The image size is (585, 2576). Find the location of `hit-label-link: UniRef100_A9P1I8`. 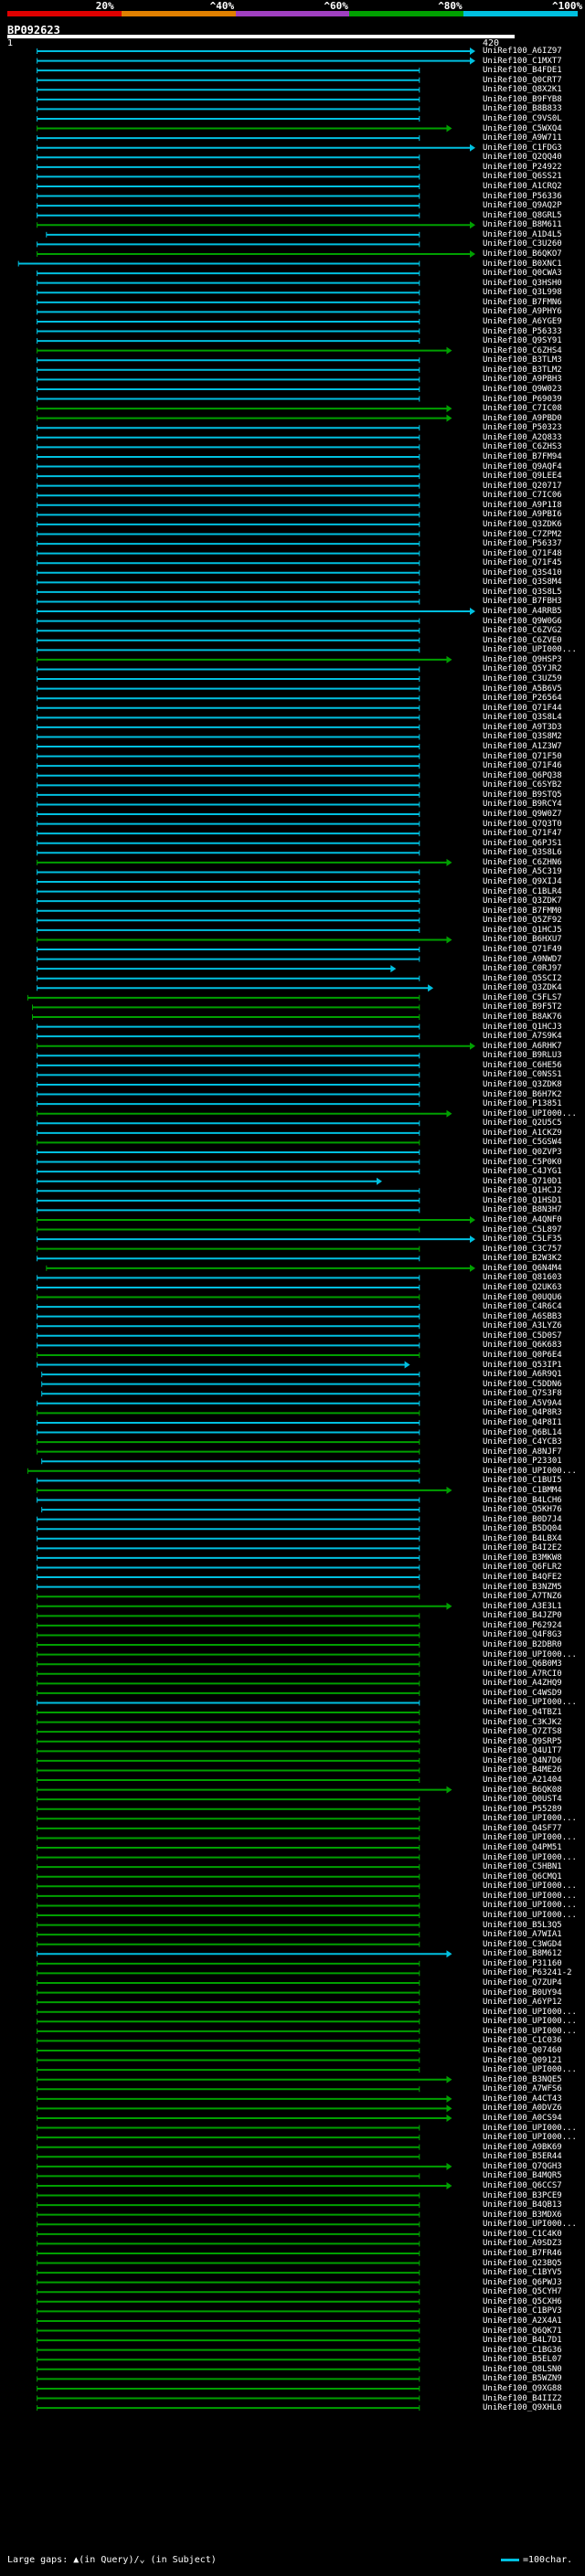

hit-label-link: UniRef100_A9P1I8 is located at coordinates (522, 505).